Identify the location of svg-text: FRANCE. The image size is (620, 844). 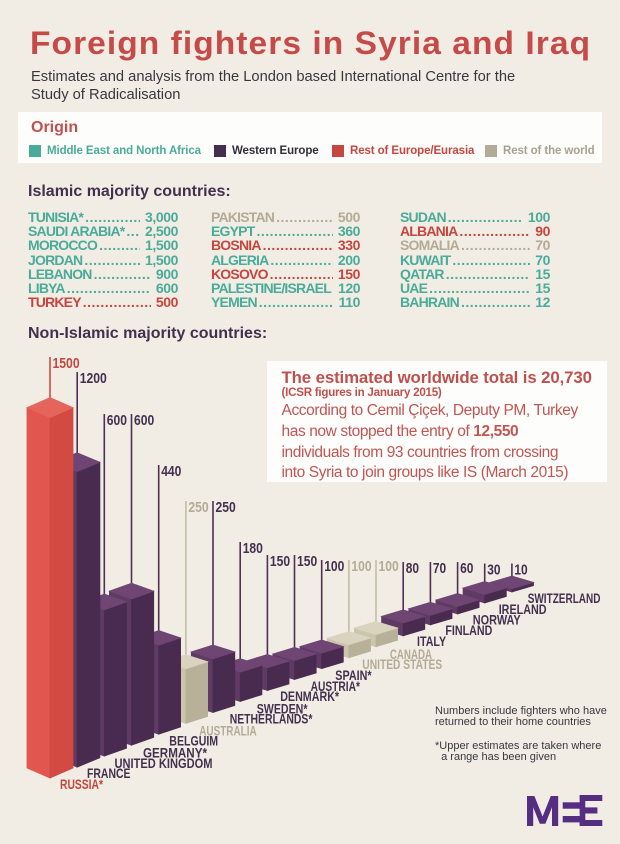
(109, 773).